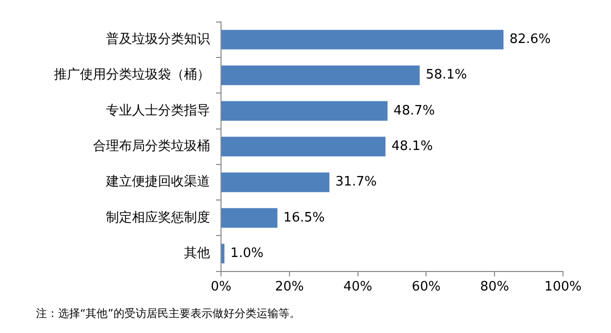  What do you see at coordinates (304, 218) in the screenshot?
I see `data-label: 16.5%` at bounding box center [304, 218].